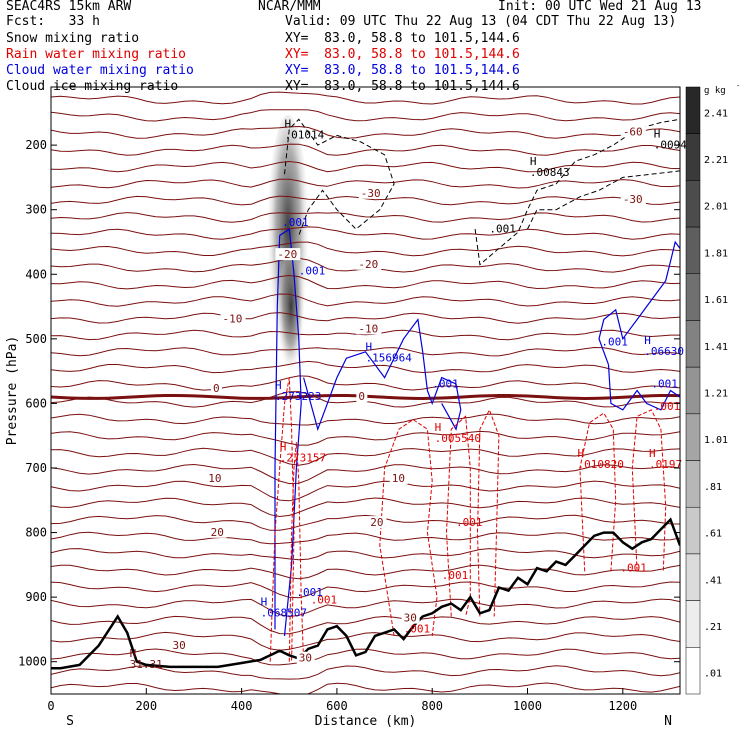 This screenshot has width=740, height=740. What do you see at coordinates (713, 580) in the screenshot?
I see `colorbar-label: .41` at bounding box center [713, 580].